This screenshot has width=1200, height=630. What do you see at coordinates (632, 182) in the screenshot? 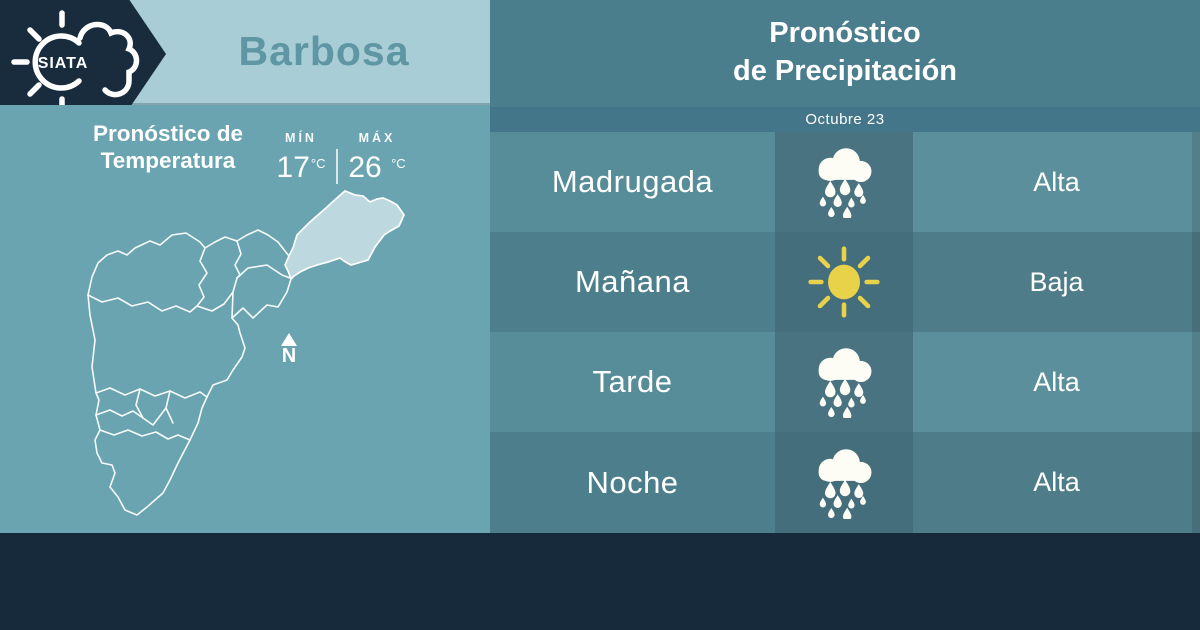
I see `period-label: Madrugada` at bounding box center [632, 182].